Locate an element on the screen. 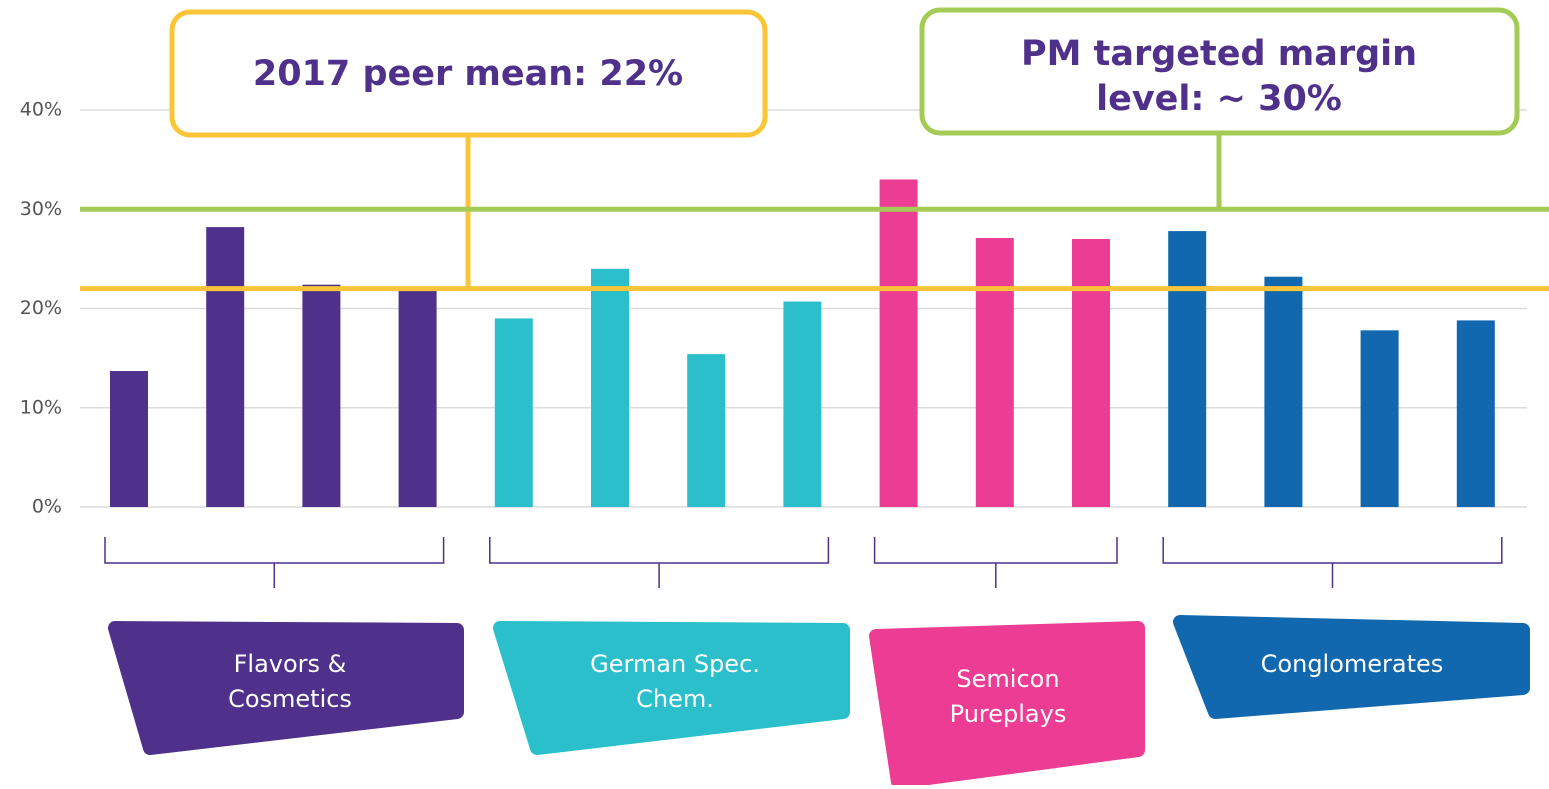  group-label: Chem. is located at coordinates (675, 699).